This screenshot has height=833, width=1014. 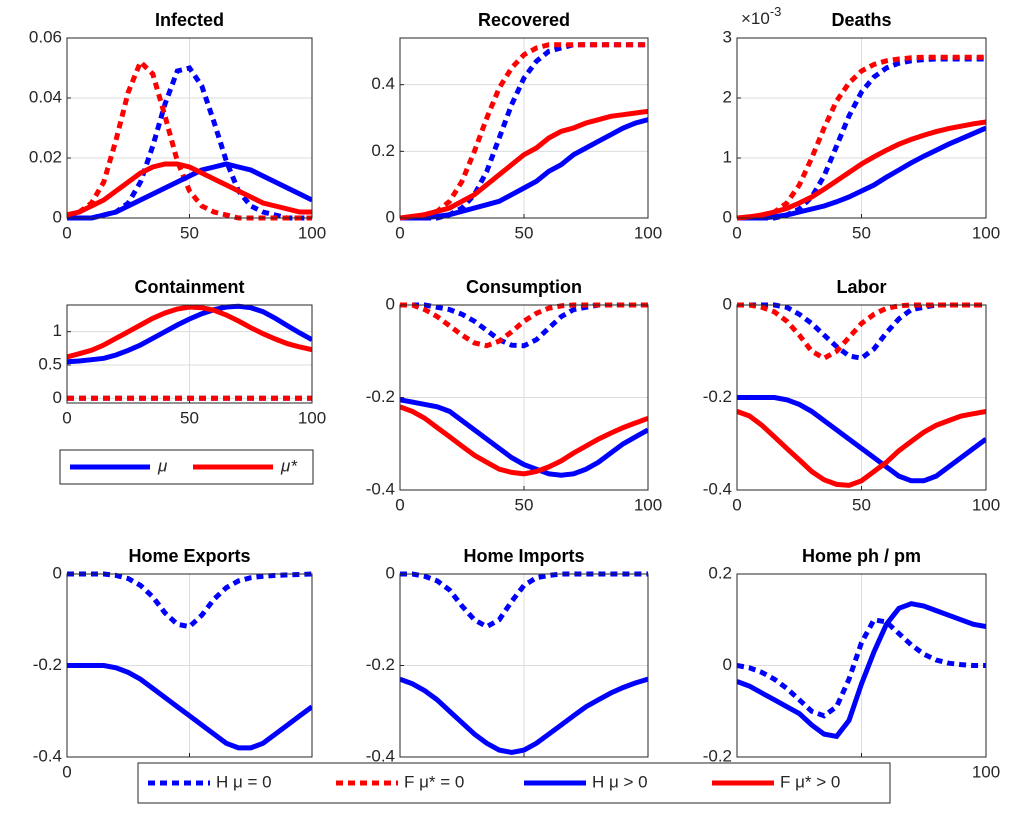 I want to click on chart-title: Home ph / pm, so click(x=861, y=556).